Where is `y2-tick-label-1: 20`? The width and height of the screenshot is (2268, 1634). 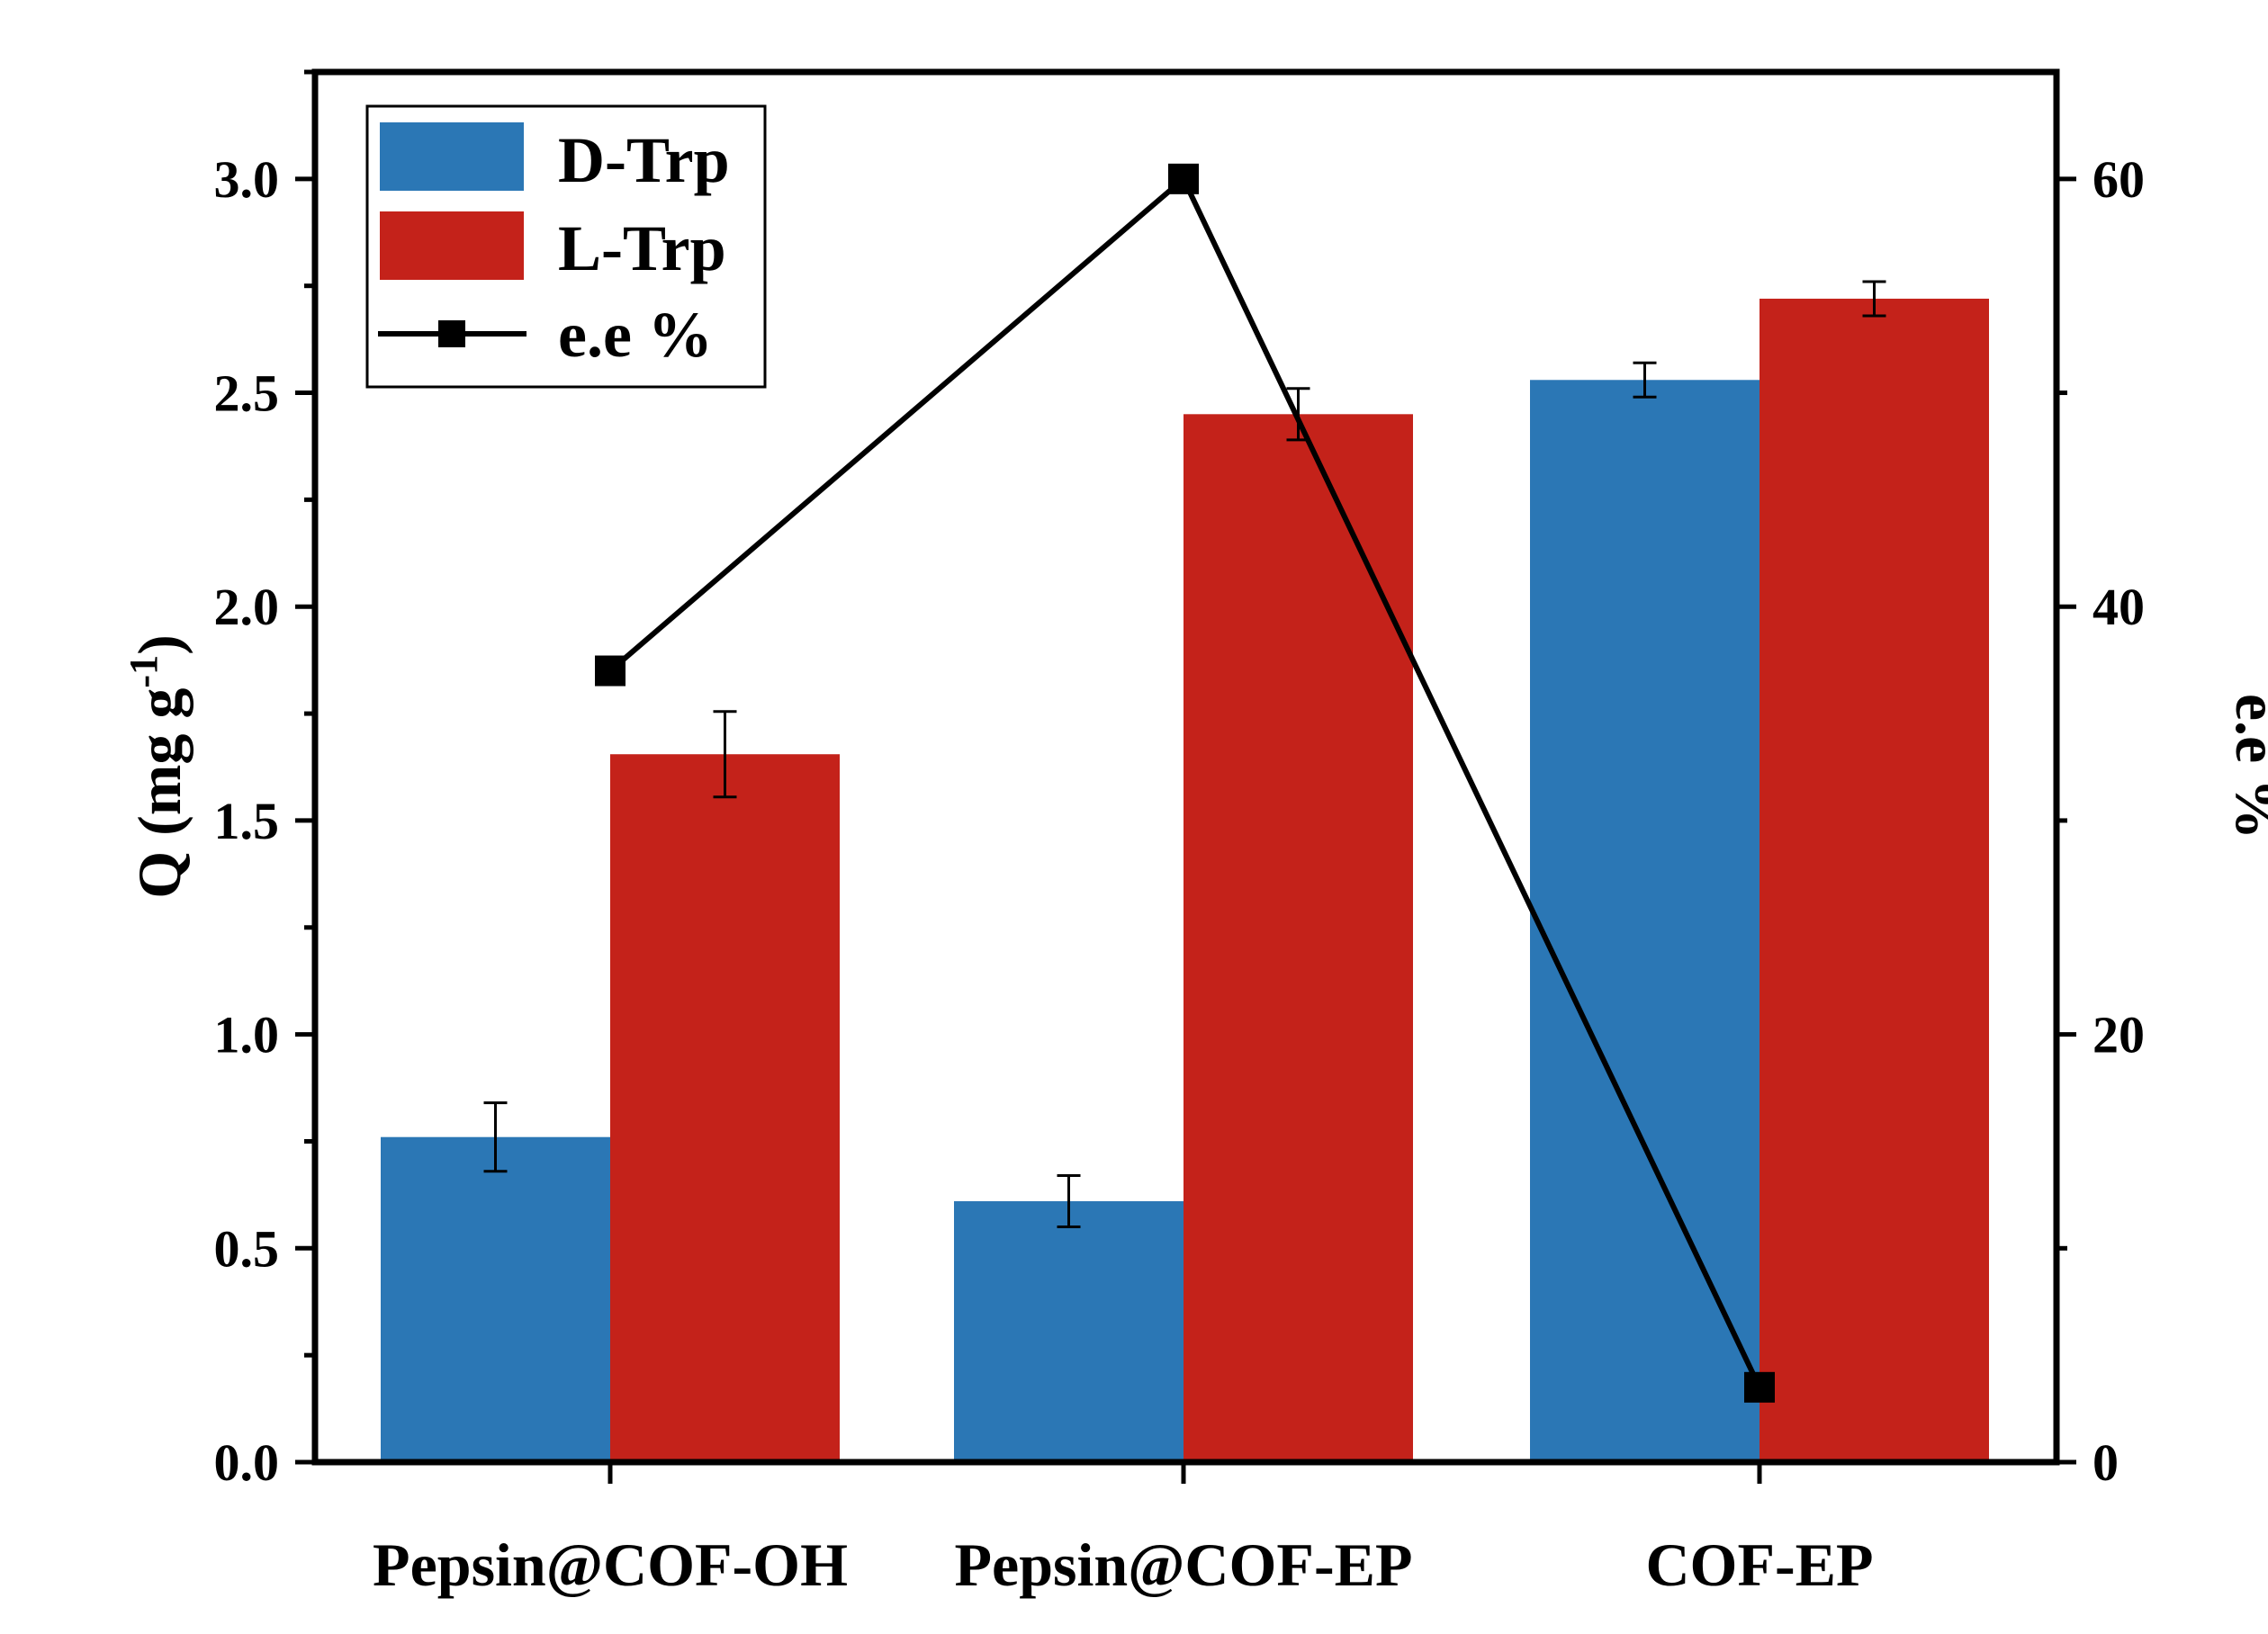
y2-tick-label-1: 20 is located at coordinates (2119, 1035).